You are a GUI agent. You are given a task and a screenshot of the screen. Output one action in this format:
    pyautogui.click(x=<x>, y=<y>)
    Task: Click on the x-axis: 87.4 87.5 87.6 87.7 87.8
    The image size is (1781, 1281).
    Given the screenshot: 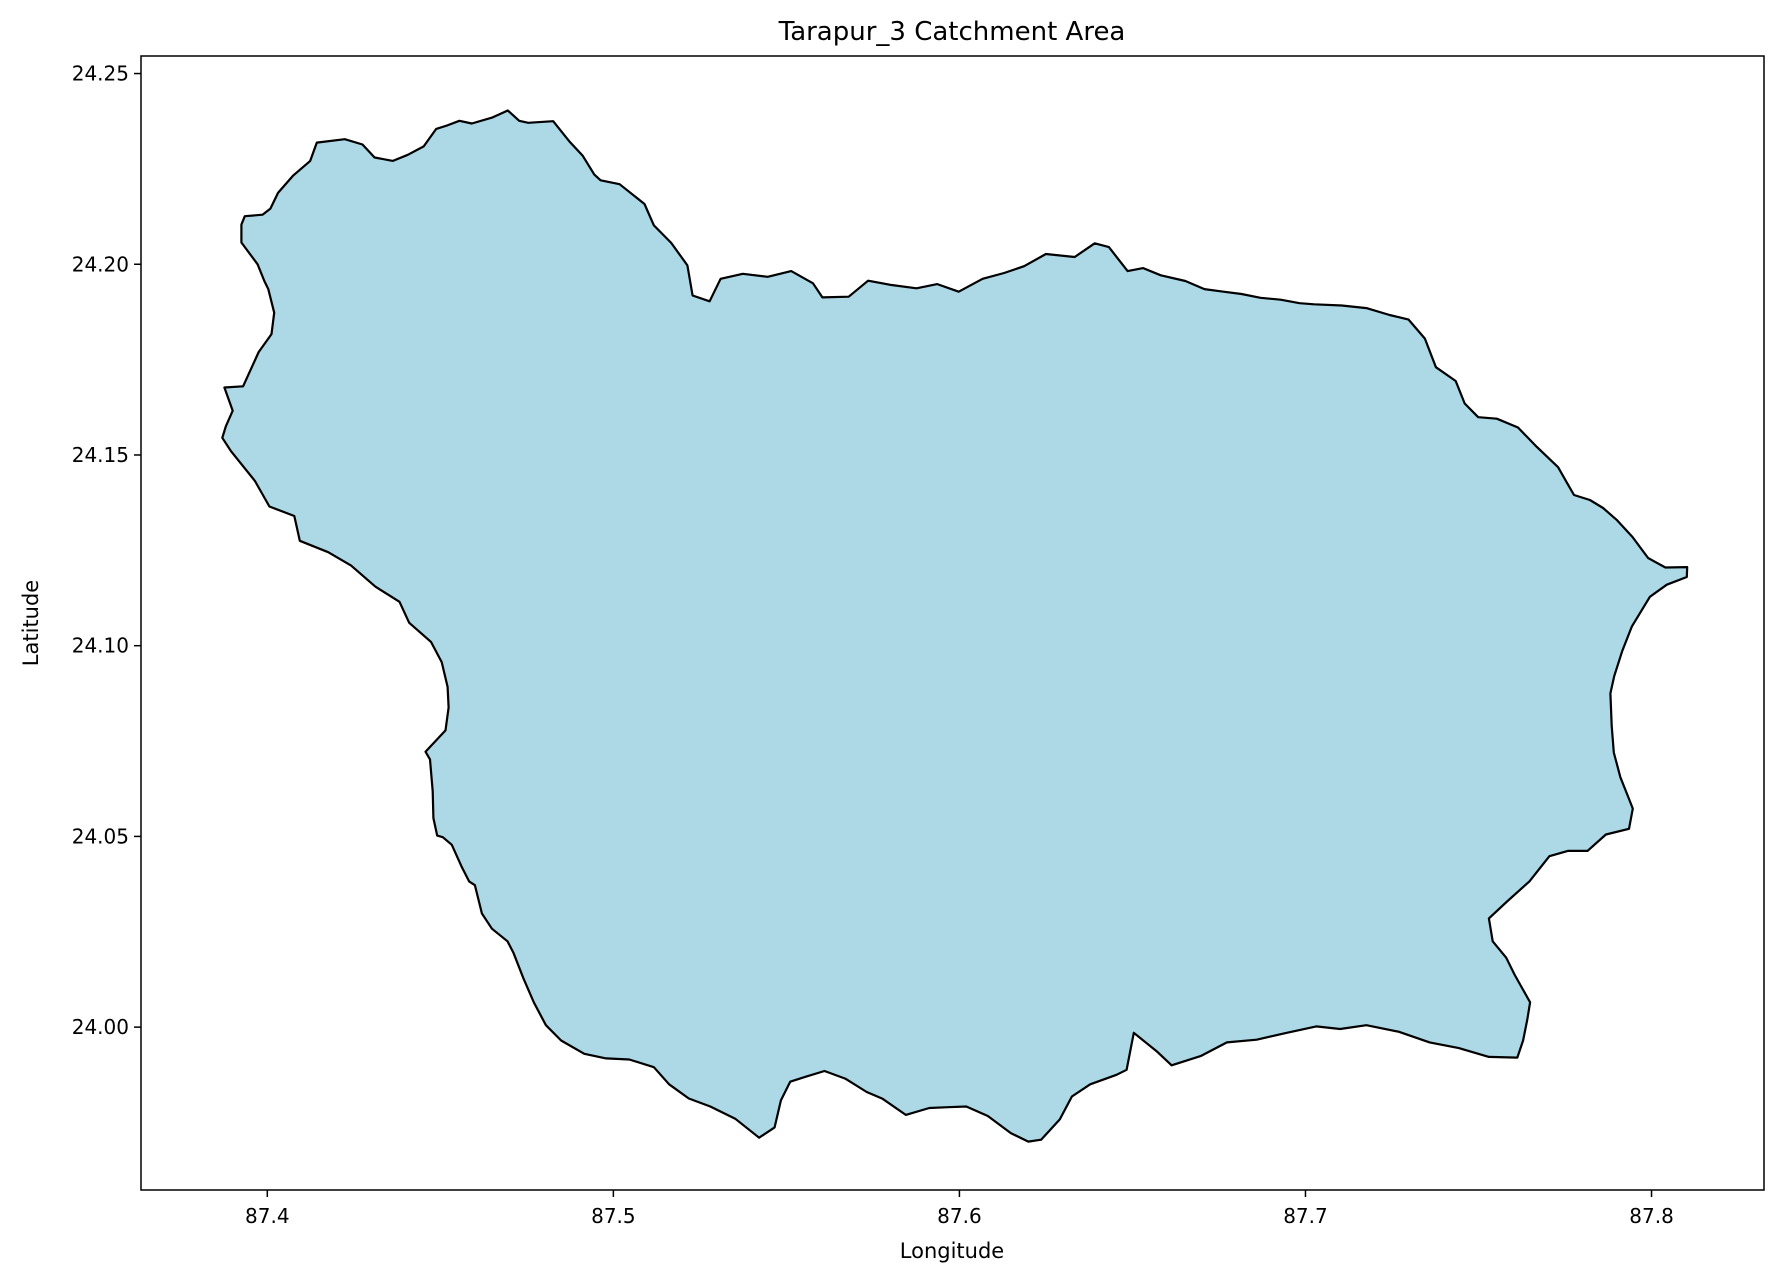 What is the action you would take?
    pyautogui.click(x=959, y=1209)
    